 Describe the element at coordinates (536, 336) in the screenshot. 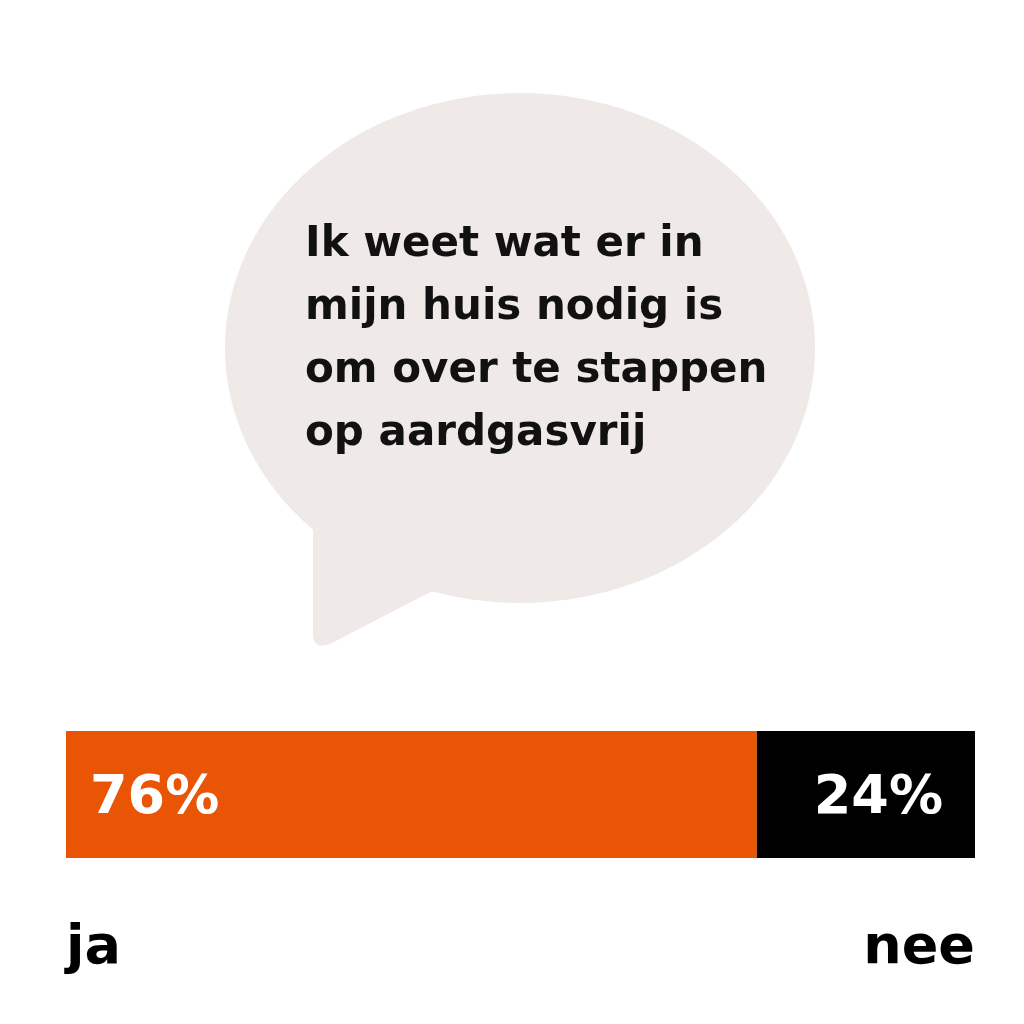

I see `chart-title: Ik weet wat er in mijn huis nodig is om over te stappen op aardgasvrij` at that location.